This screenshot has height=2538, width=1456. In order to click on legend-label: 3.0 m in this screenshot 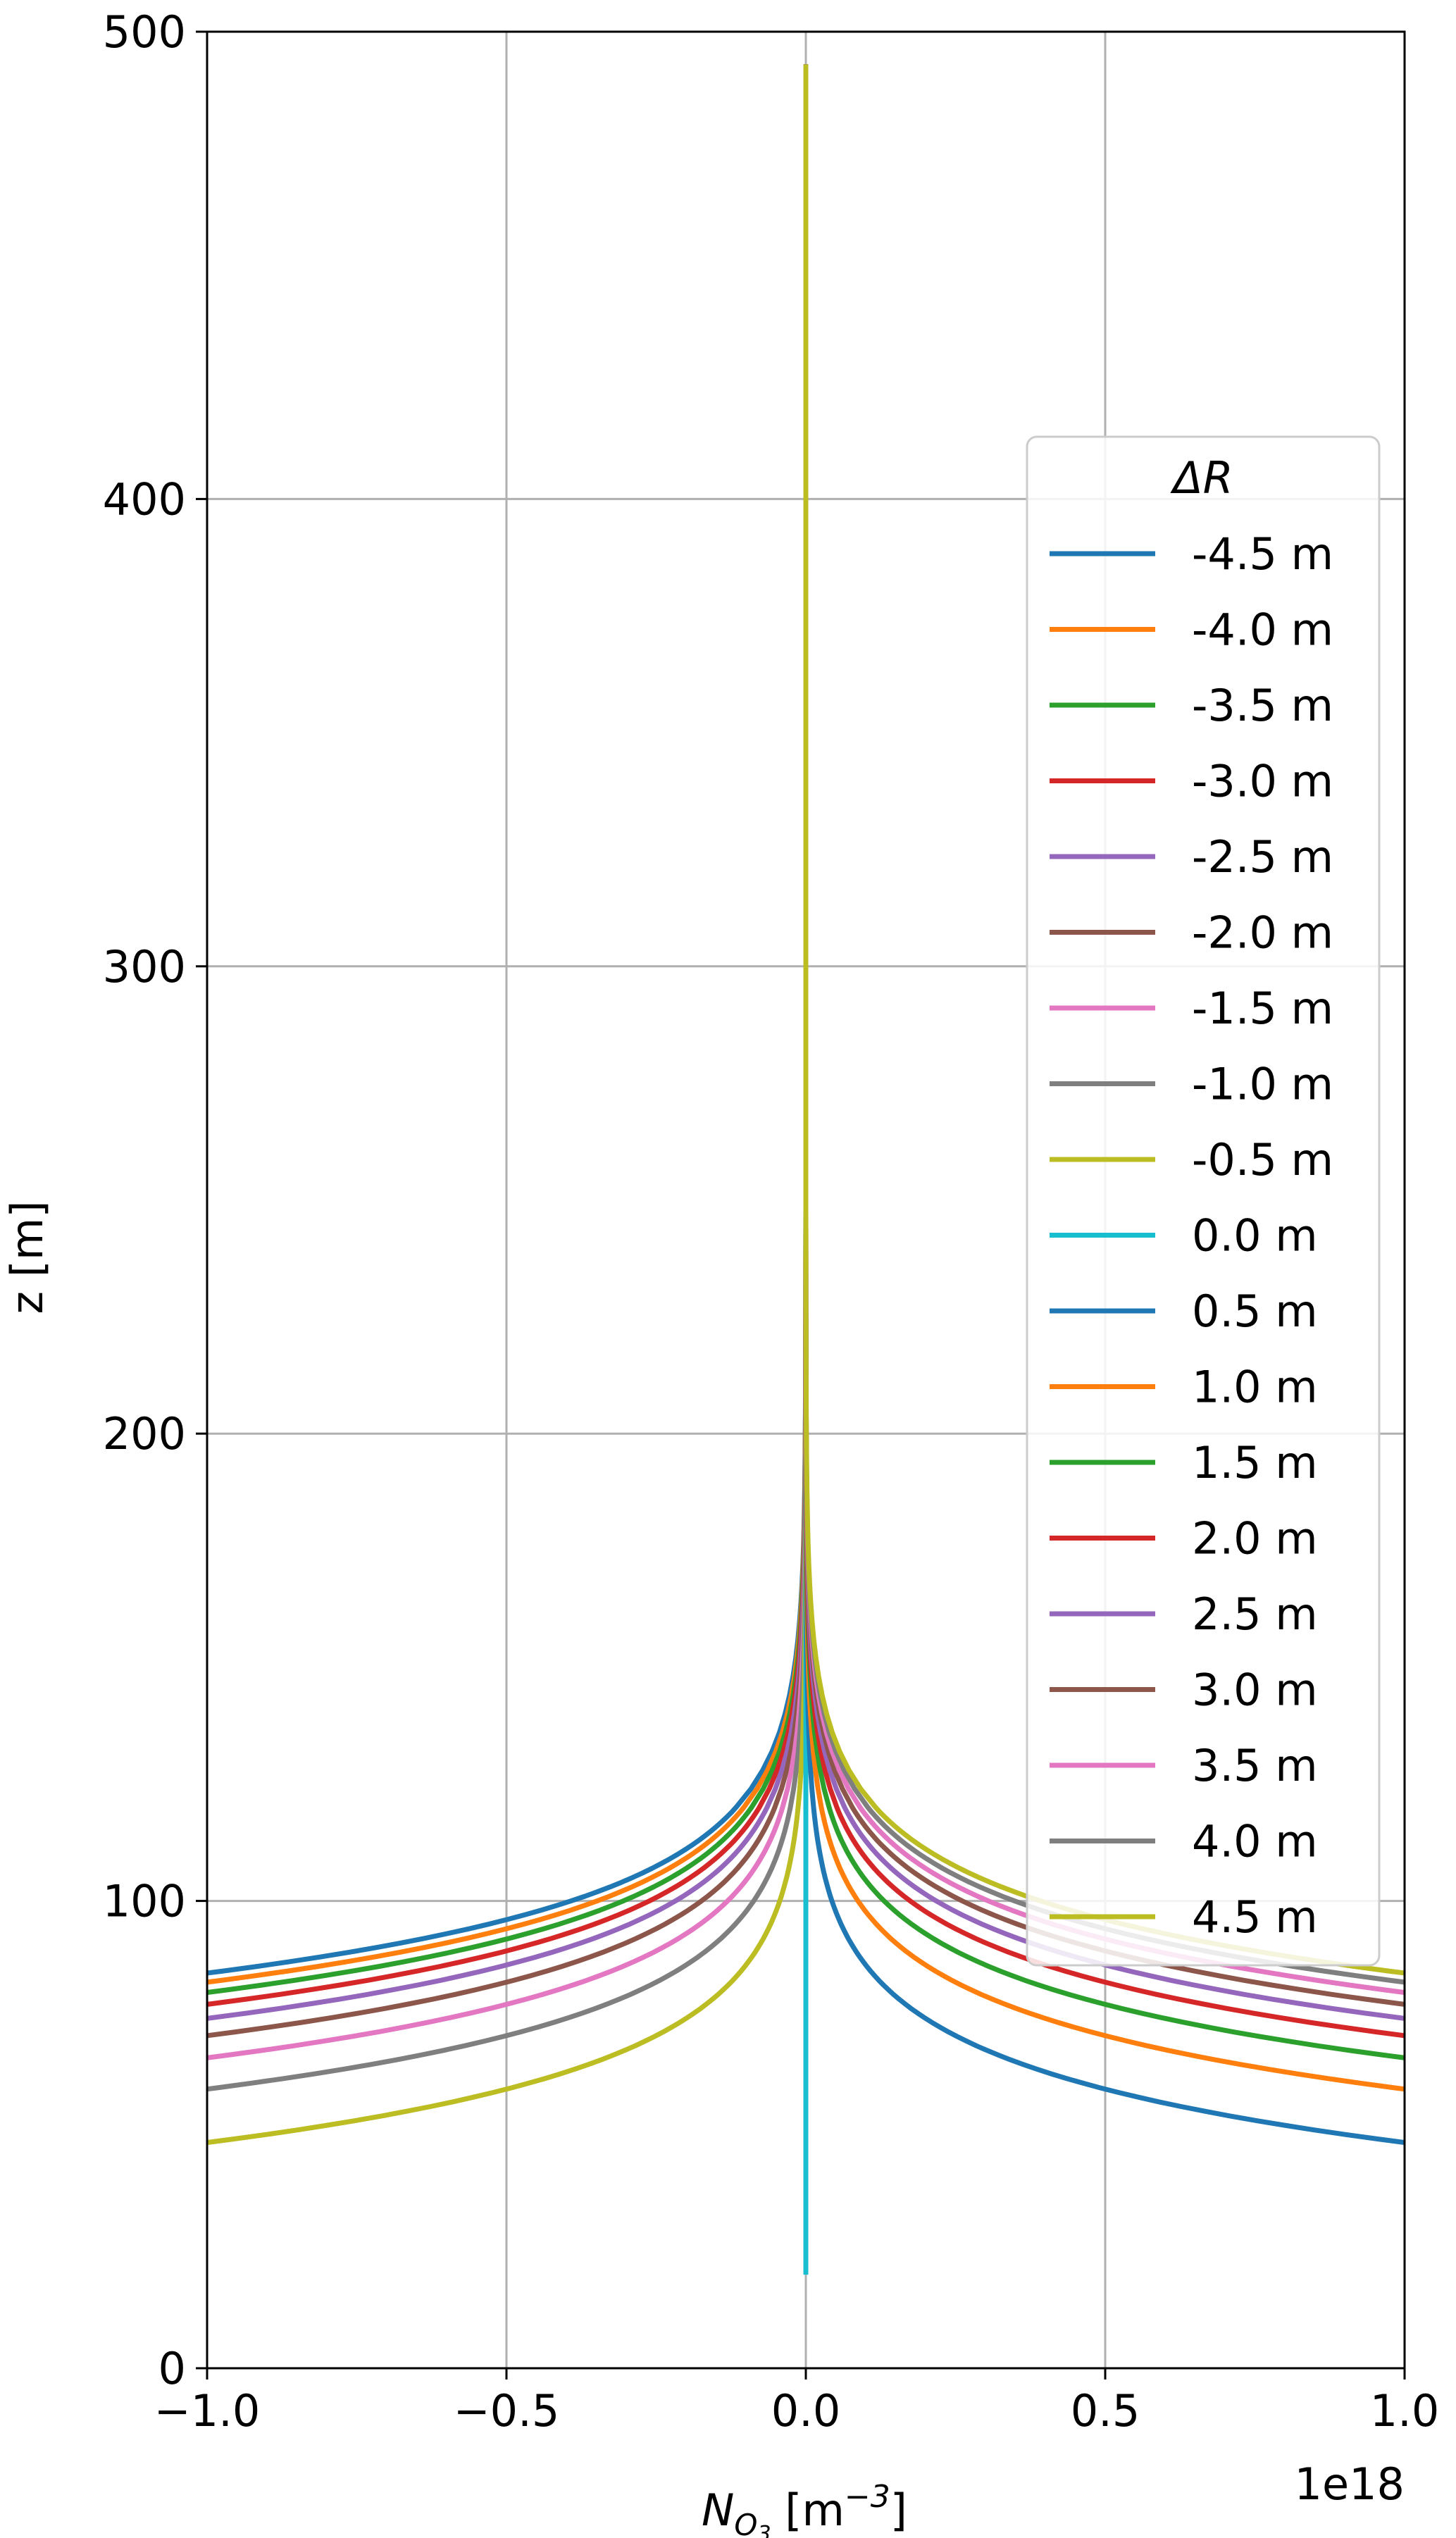, I will do `click(1255, 1691)`.